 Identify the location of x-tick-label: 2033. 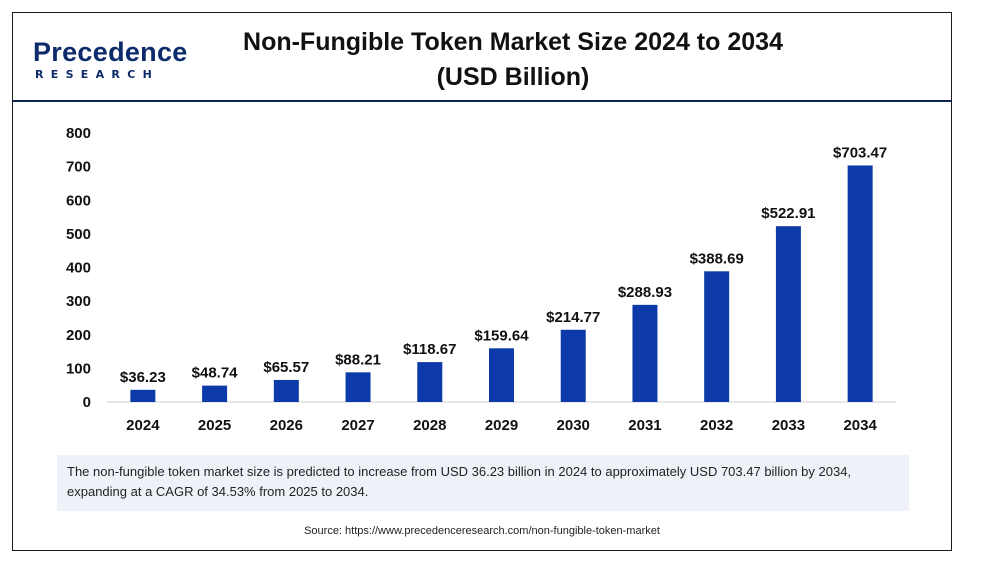
(788, 425).